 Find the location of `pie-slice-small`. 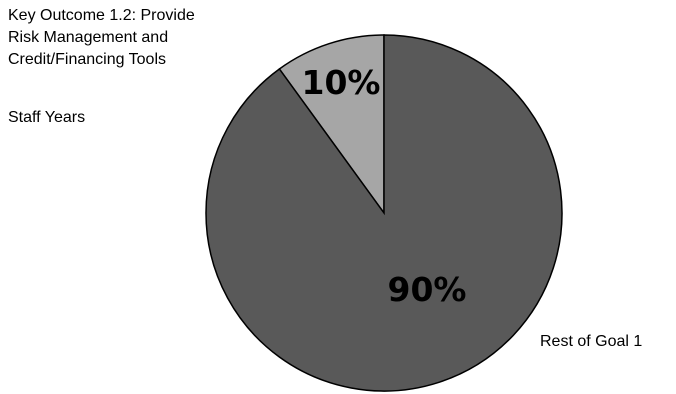

pie-slice-small is located at coordinates (331, 125).